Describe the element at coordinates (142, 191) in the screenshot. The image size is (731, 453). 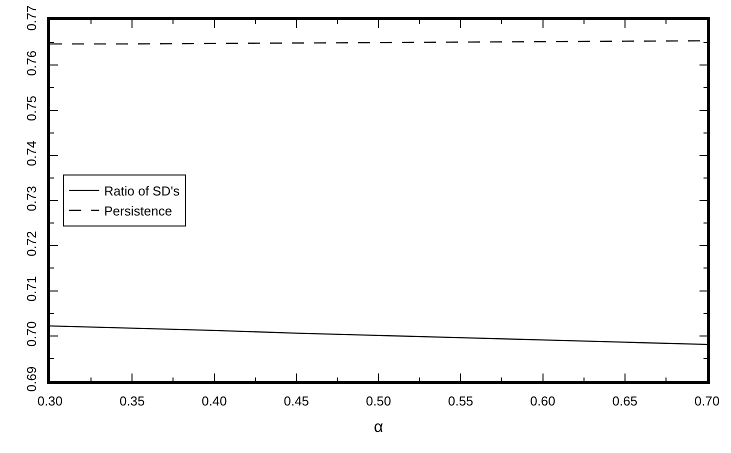
I see `legend-label: Ratio of SD's` at that location.